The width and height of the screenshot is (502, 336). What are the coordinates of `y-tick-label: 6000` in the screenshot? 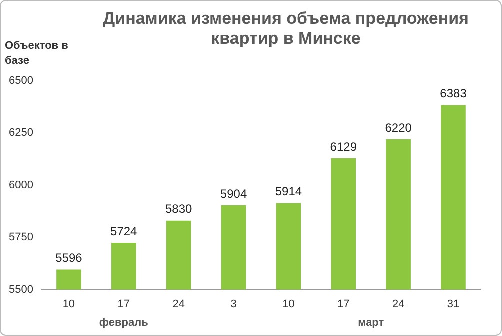 It's located at (21, 185).